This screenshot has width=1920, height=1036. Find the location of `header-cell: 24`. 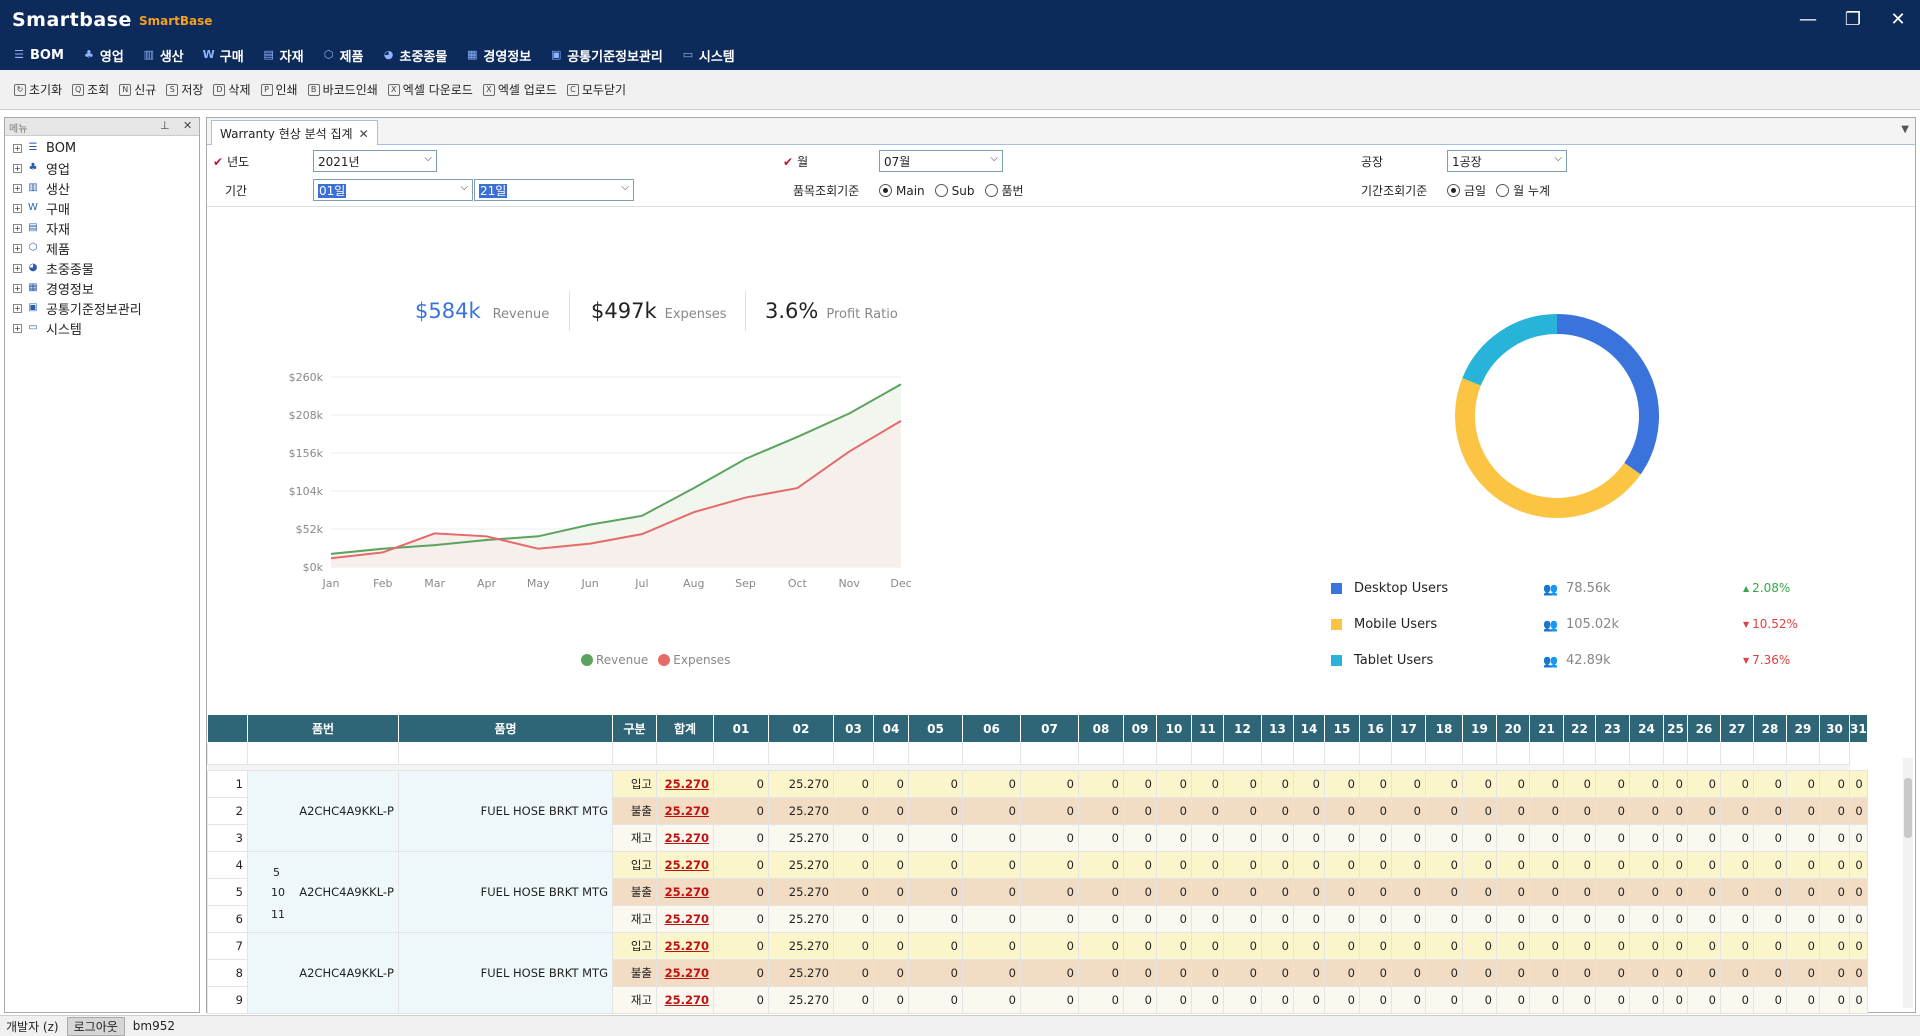

header-cell: 24 is located at coordinates (1646, 728).